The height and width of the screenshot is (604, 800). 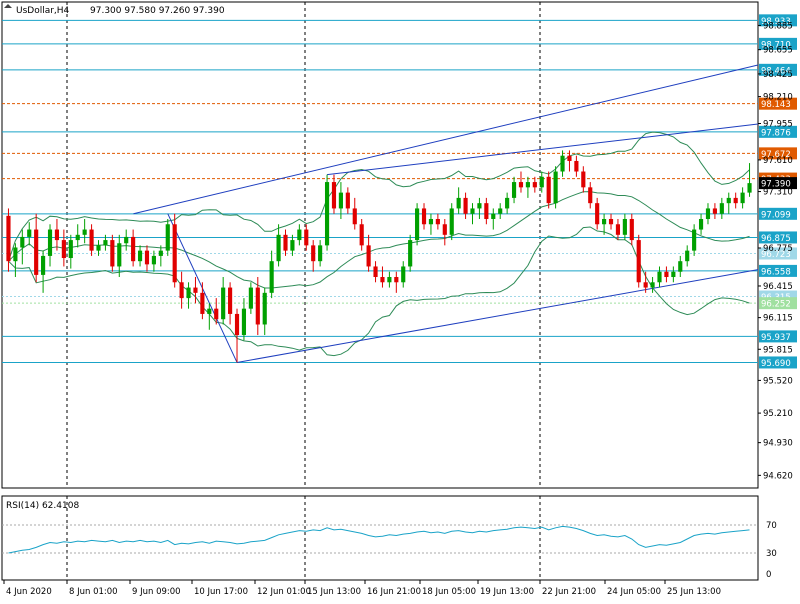 What do you see at coordinates (778, 249) in the screenshot?
I see `y-tick-label-7: 96.775` at bounding box center [778, 249].